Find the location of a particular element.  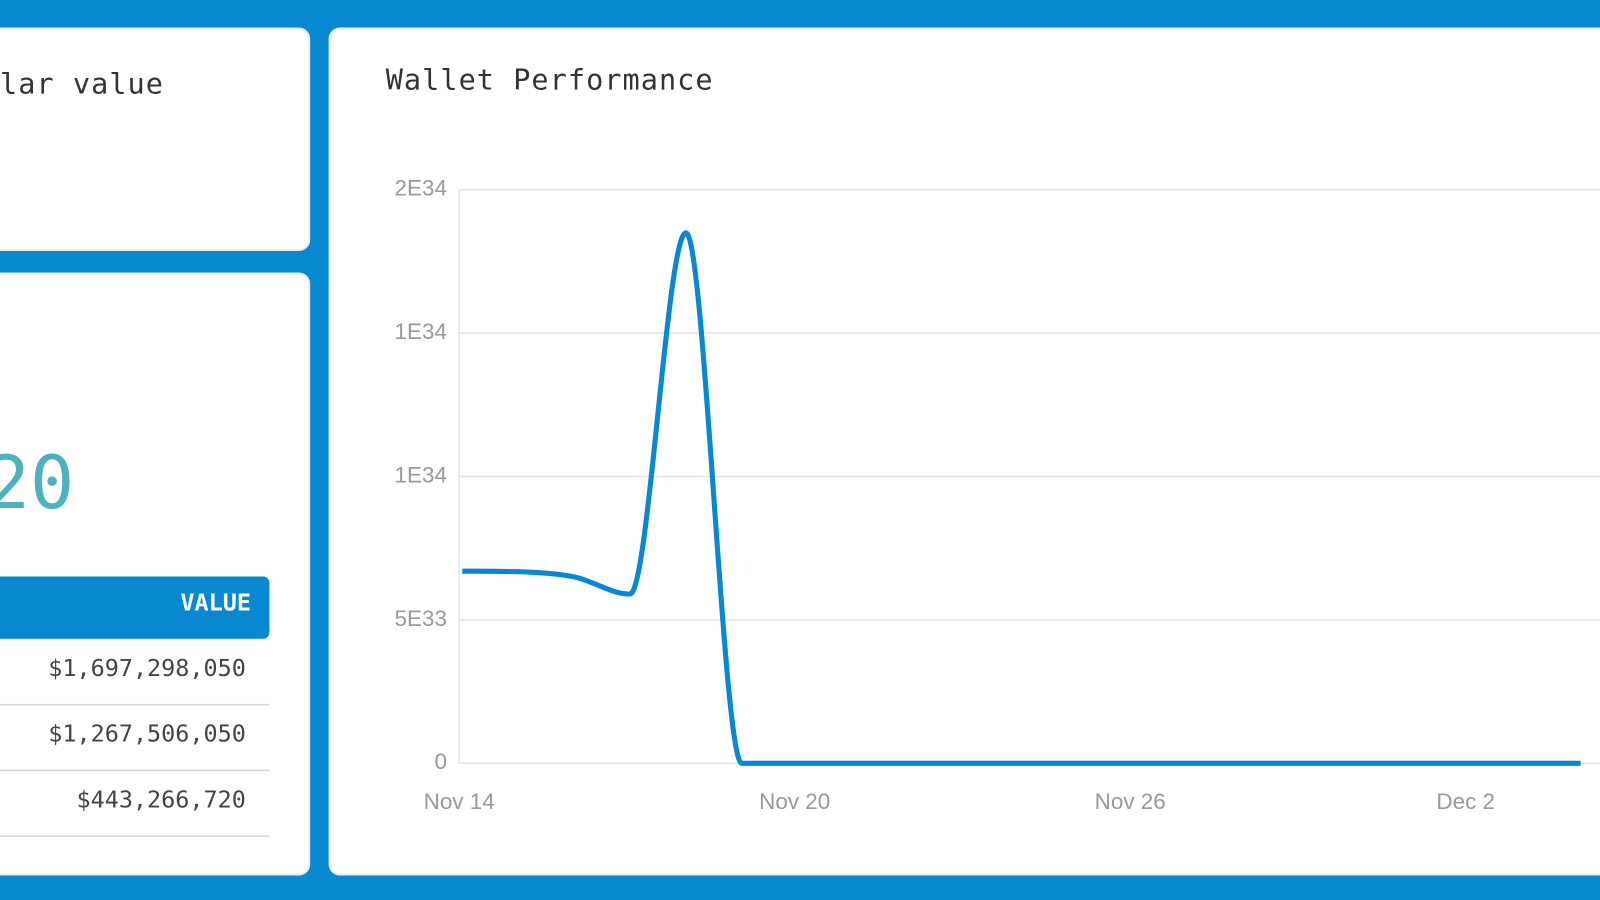

big-value: 20 is located at coordinates (37, 483).